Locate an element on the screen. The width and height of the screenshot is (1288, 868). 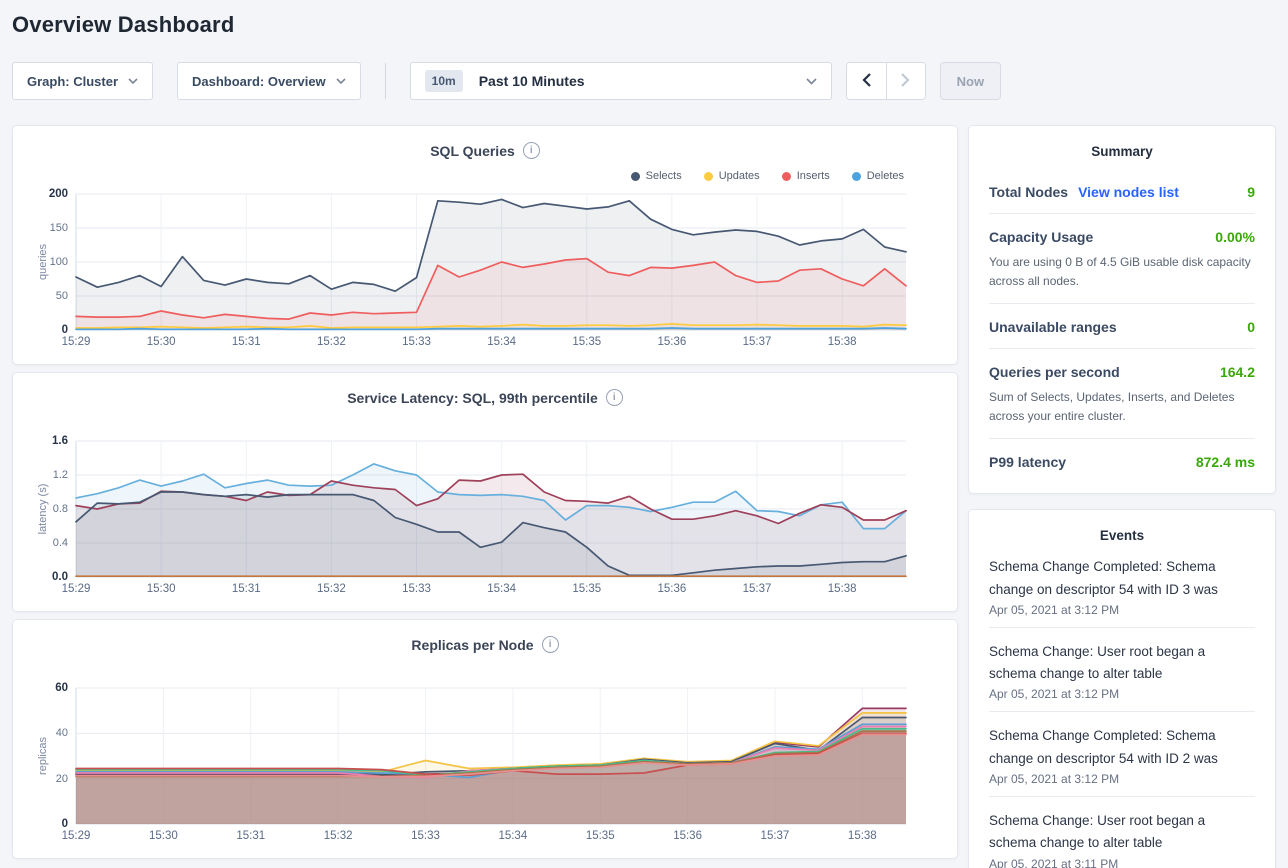
summary-item: P99 latency 872.4 ms is located at coordinates (1122, 461).